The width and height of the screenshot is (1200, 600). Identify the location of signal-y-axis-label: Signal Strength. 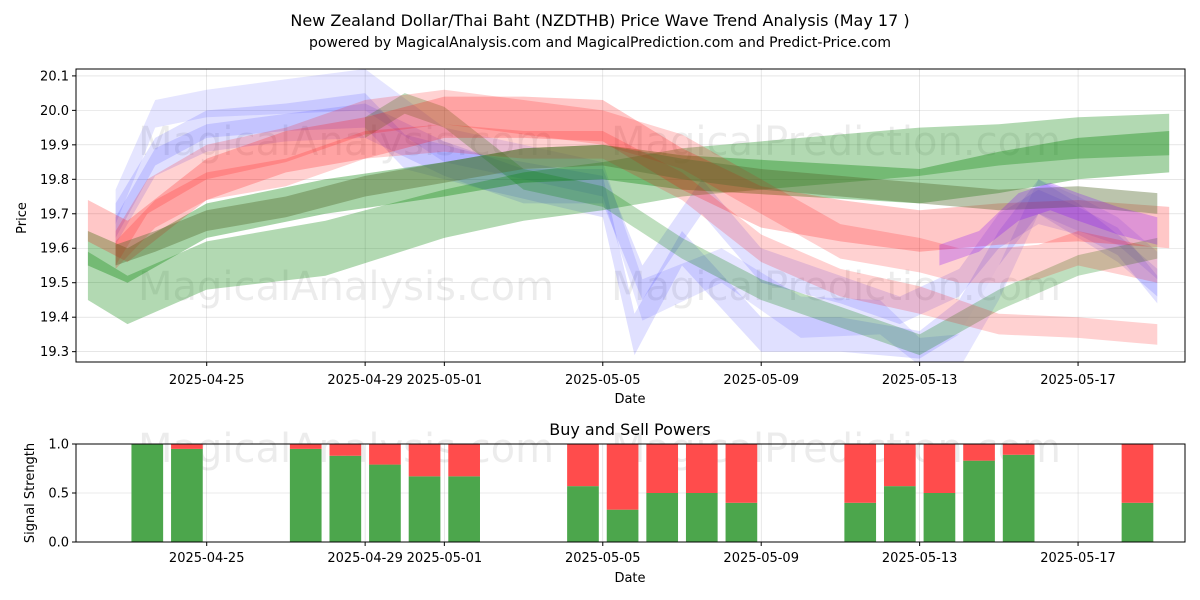
(30, 493).